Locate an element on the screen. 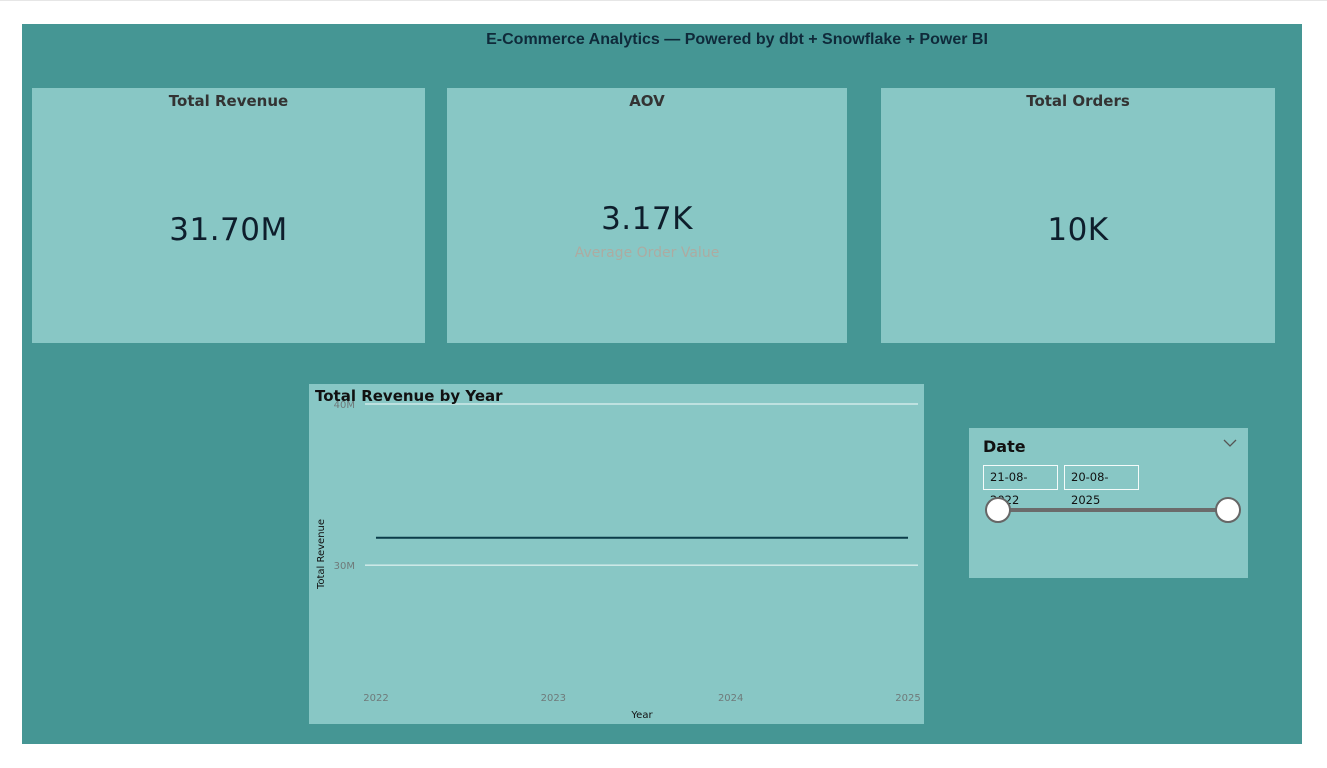 This screenshot has height=768, width=1327. aov-card: AOV 3.17K Average Order Value is located at coordinates (647, 215).